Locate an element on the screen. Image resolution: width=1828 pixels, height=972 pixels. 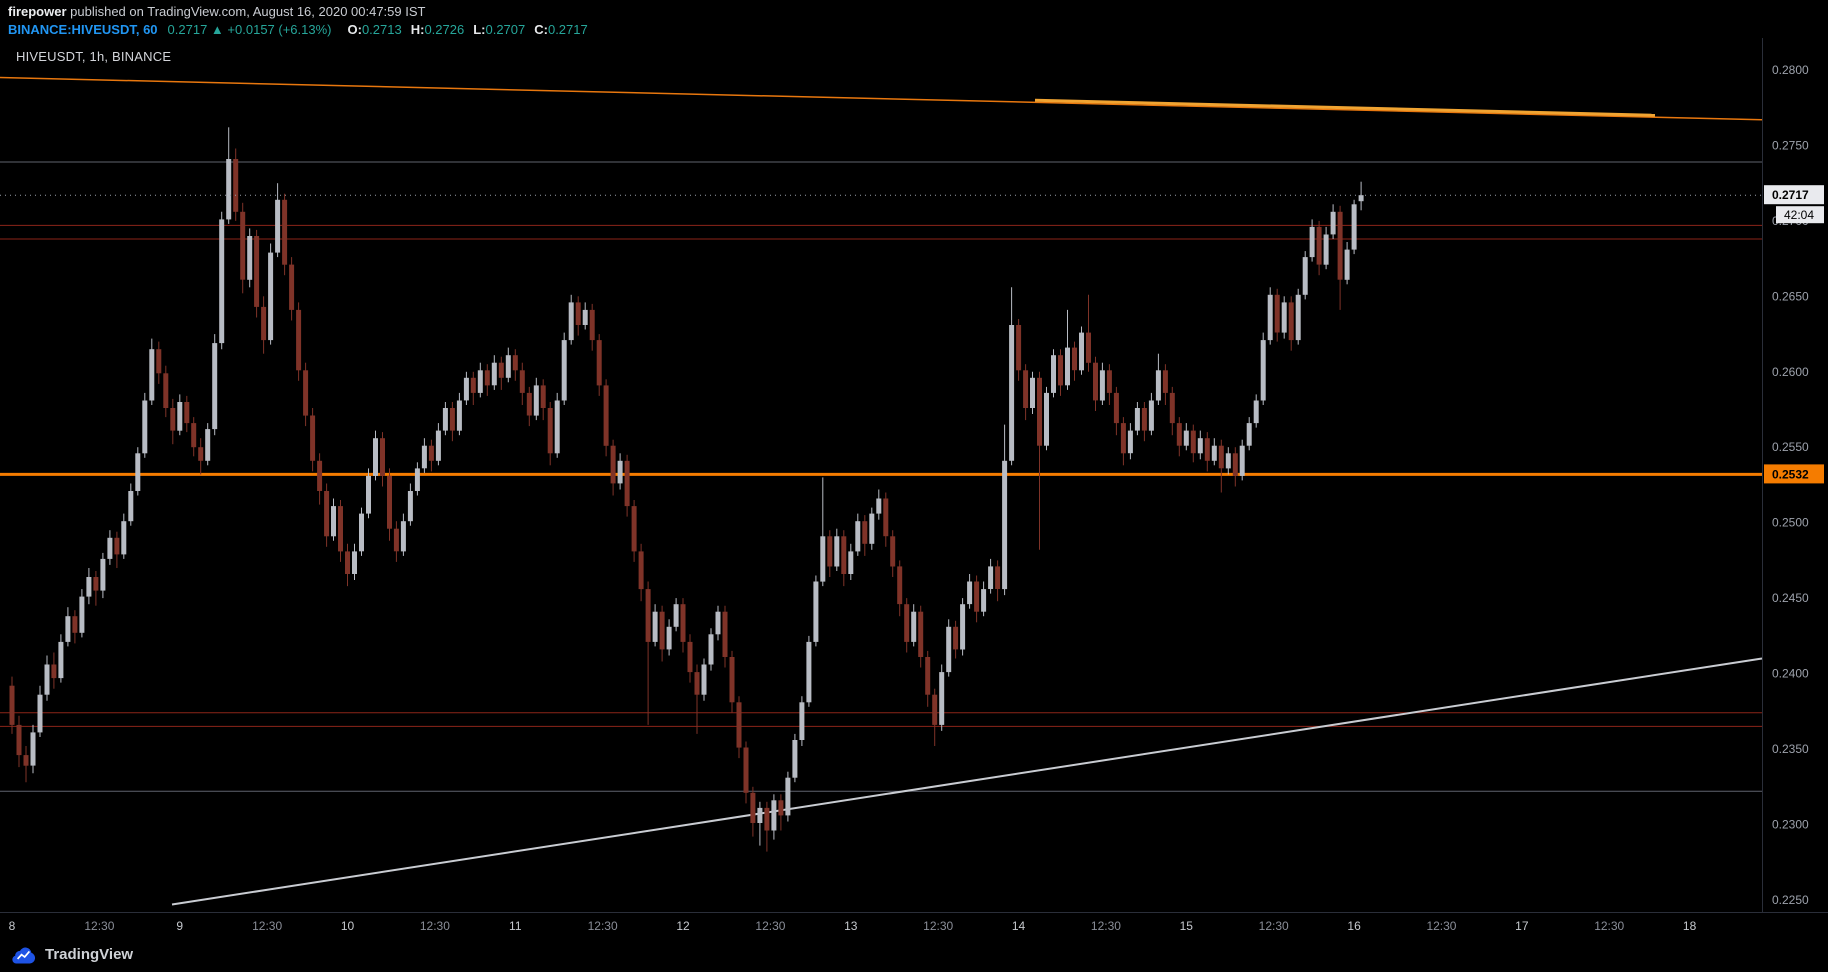
time-axis-label: 10 is located at coordinates (347, 926).